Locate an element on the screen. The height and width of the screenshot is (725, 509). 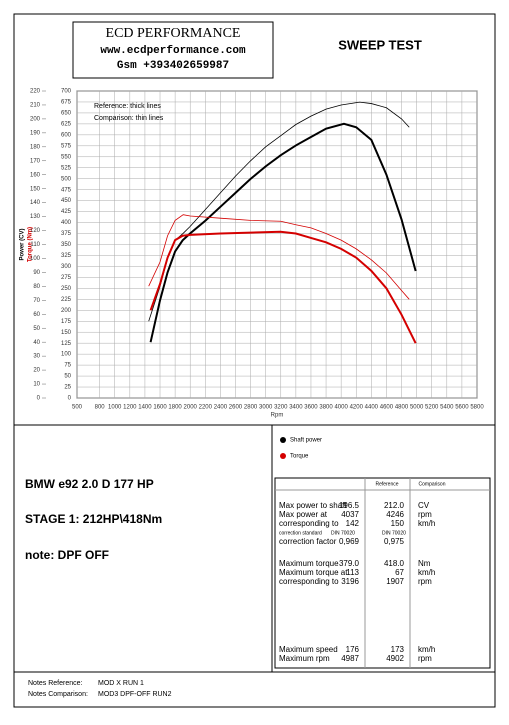
legend-dot is located at coordinates (283, 456).